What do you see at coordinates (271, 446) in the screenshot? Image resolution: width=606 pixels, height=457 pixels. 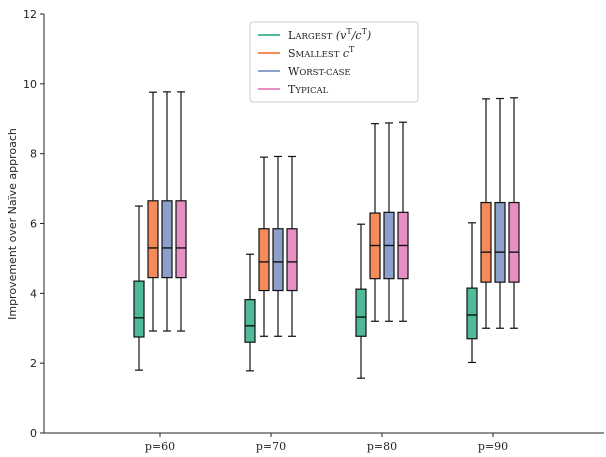 I see `x-tick-label: p=70` at bounding box center [271, 446].